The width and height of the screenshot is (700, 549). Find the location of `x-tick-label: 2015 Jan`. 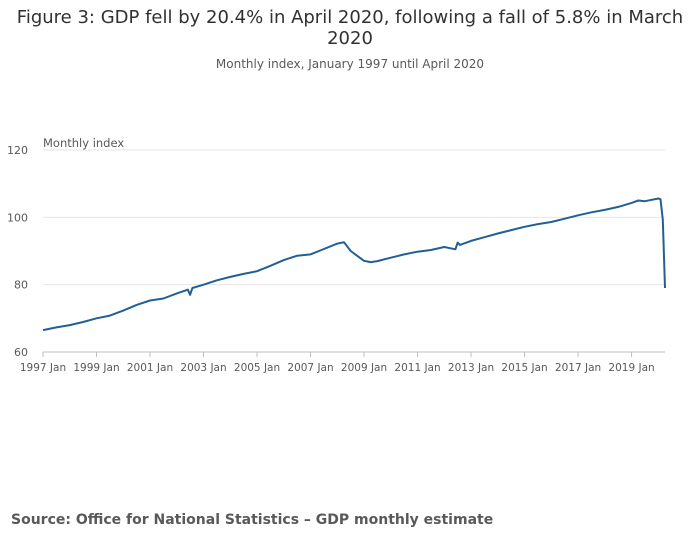

x-tick-label: 2015 Jan is located at coordinates (524, 368).